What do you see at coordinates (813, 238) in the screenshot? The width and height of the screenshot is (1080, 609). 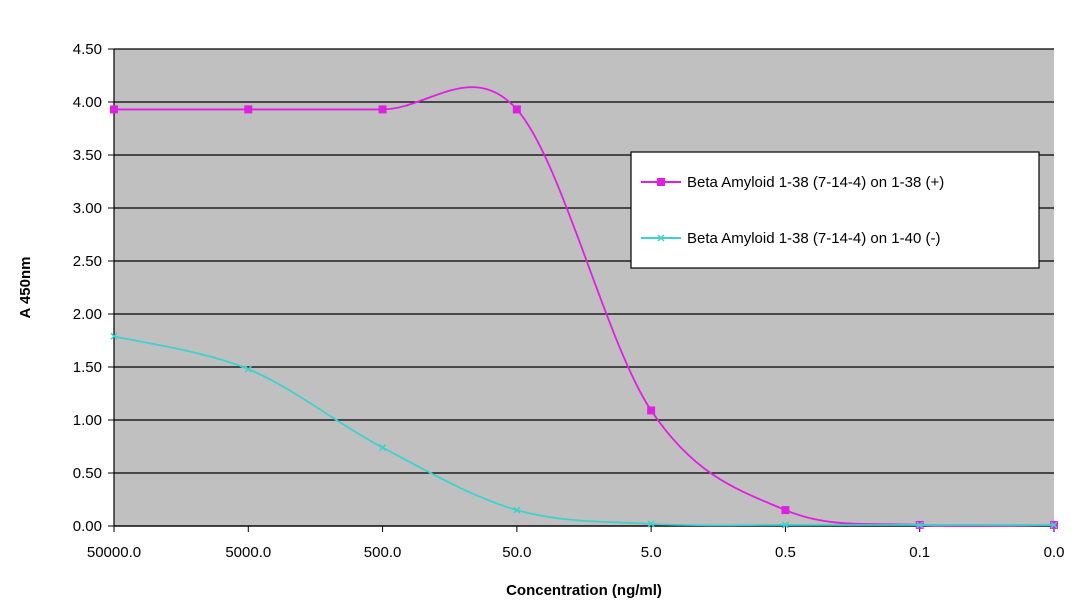 I see `legend-label: Beta Amyloid 1-38 (7-14-4) on 1-40 (-)` at bounding box center [813, 238].